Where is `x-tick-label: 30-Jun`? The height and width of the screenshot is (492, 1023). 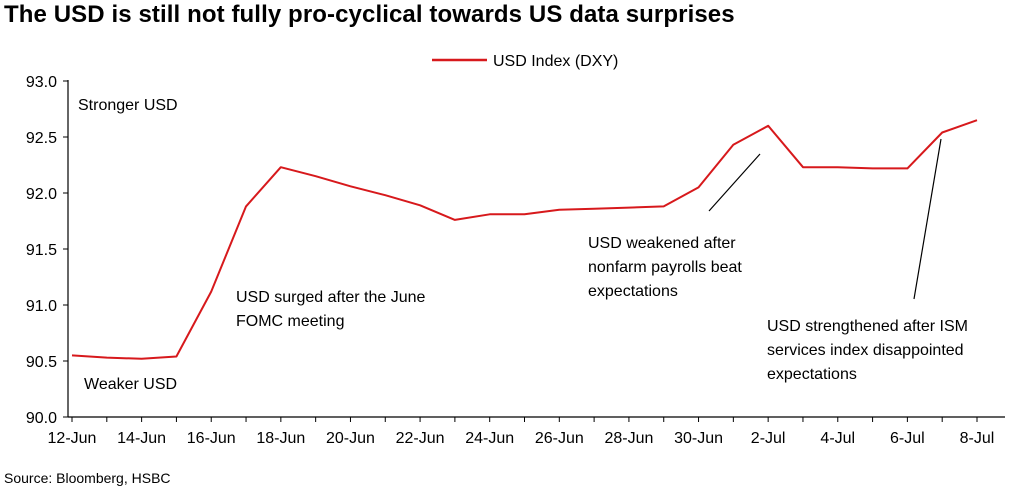 x-tick-label: 30-Jun is located at coordinates (698, 438).